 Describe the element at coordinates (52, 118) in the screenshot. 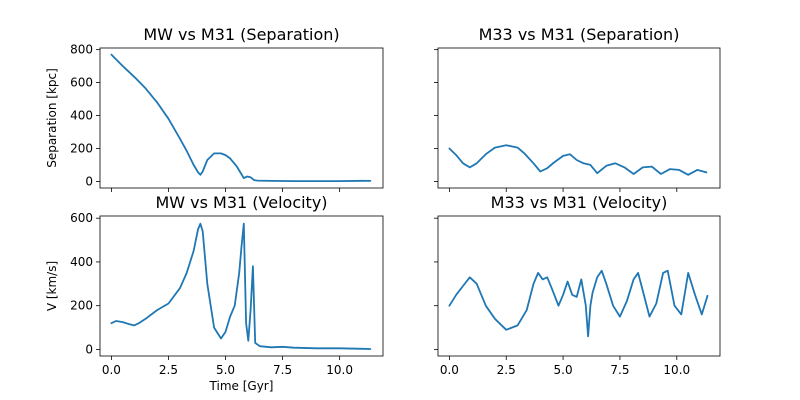

I see `y-axis-label: Separation [kpc]` at that location.